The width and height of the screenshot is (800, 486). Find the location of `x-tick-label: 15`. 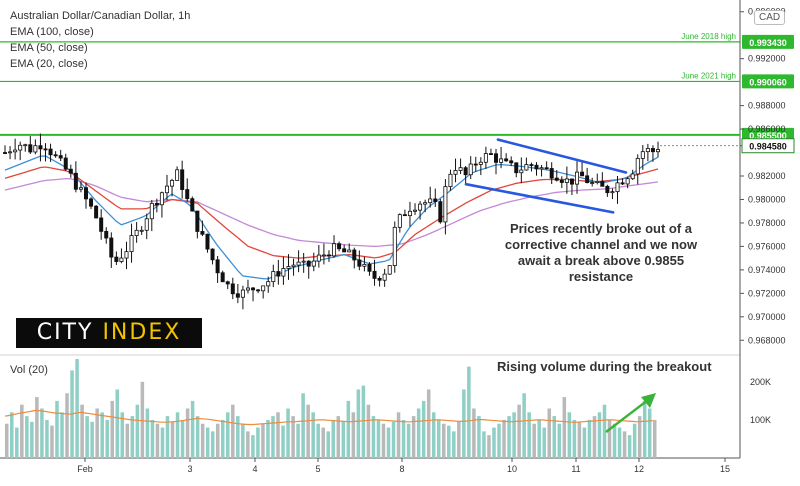

x-tick-label: 15 is located at coordinates (725, 469).